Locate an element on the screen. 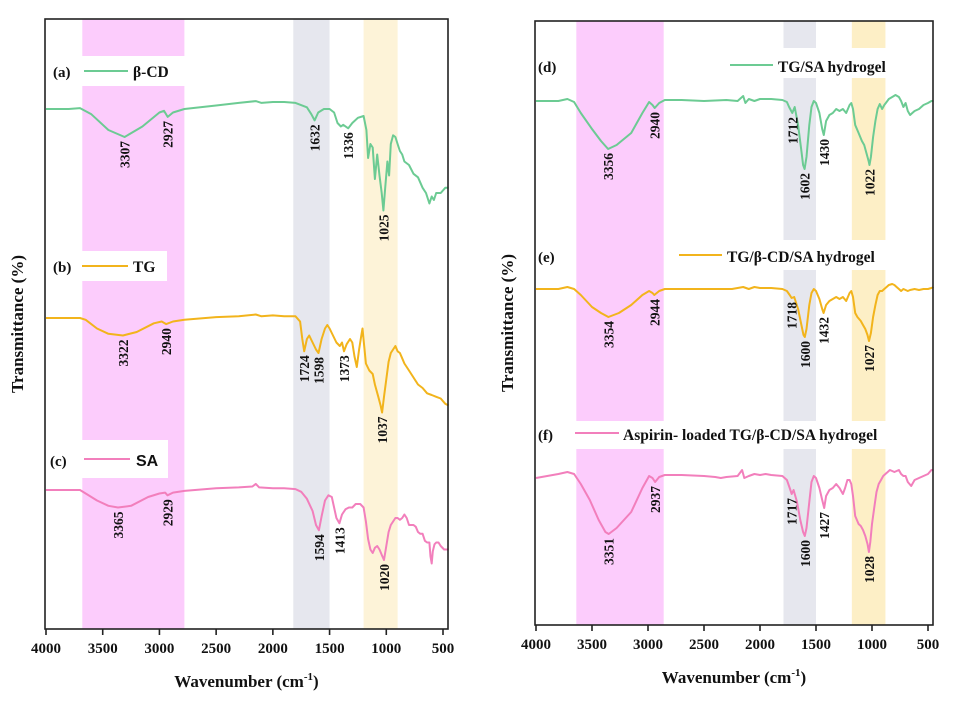 The width and height of the screenshot is (955, 704). peak-label: 3351 is located at coordinates (609, 551).